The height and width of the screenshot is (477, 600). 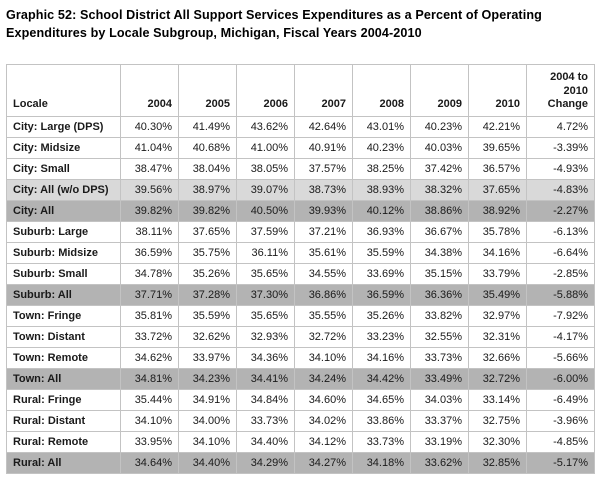 I want to click on value-cell: -6.64%, so click(x=560, y=253).